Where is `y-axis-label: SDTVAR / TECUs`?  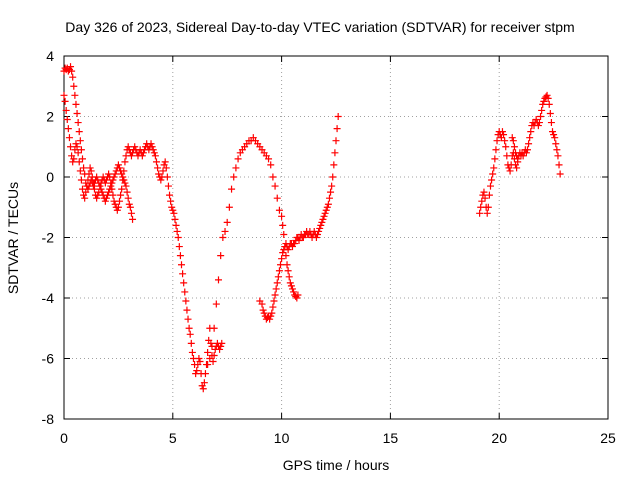 y-axis-label: SDTVAR / TECUs is located at coordinates (13, 238).